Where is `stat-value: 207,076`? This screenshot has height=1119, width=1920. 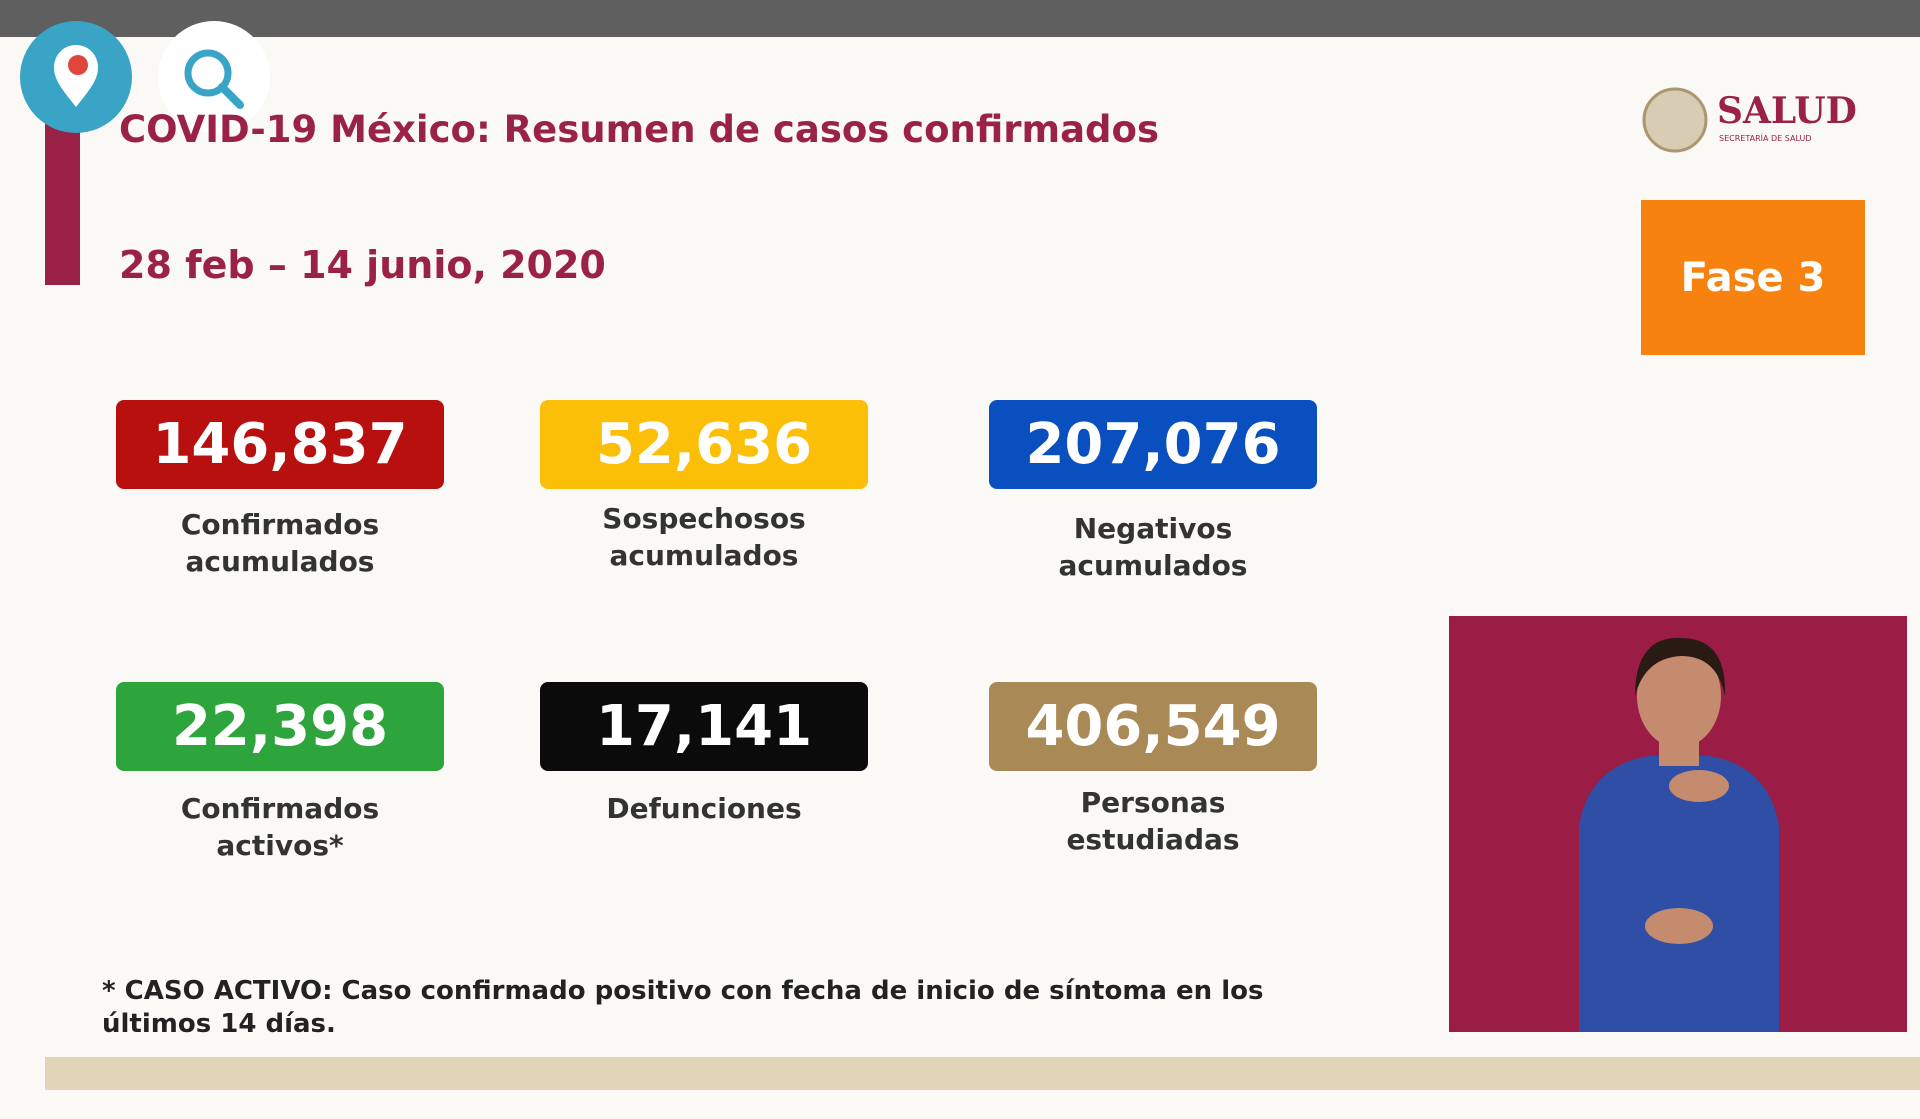
stat-value: 207,076 is located at coordinates (1153, 444).